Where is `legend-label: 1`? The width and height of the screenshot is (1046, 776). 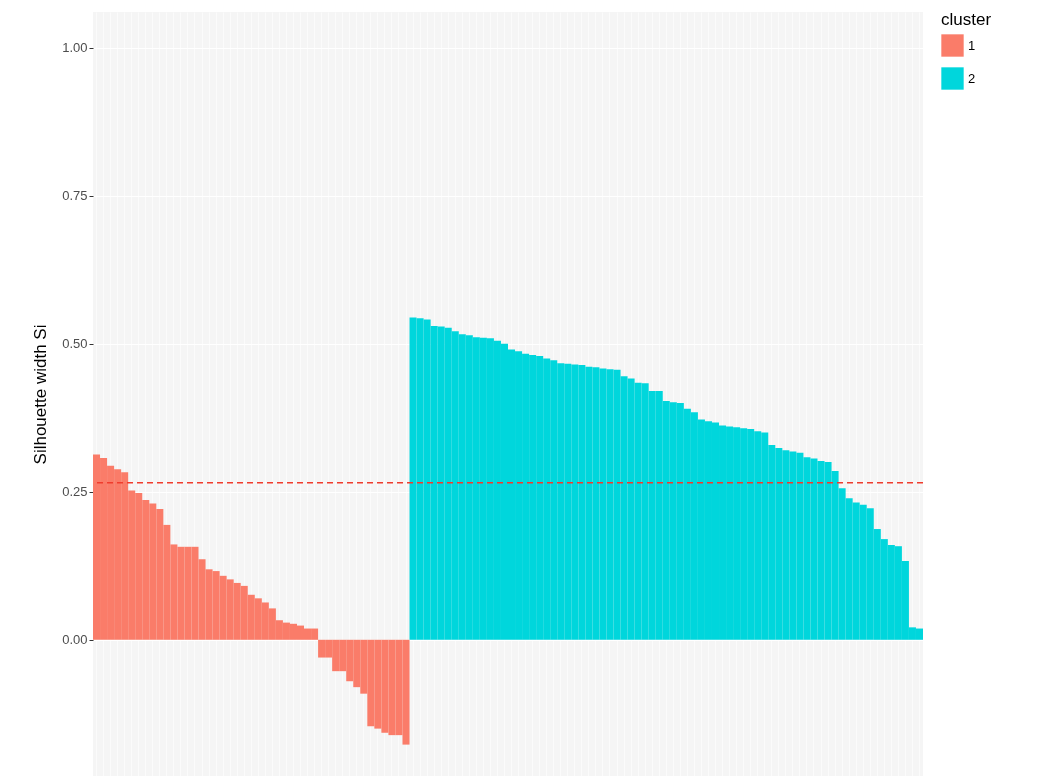 legend-label: 1 is located at coordinates (972, 45).